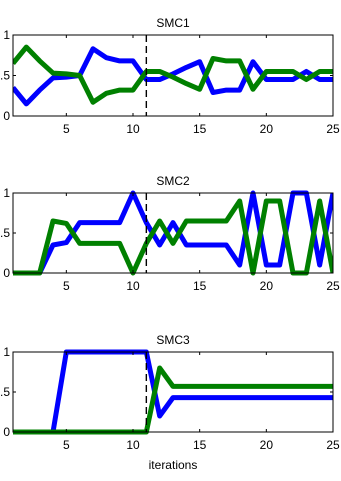  Describe the element at coordinates (173, 181) in the screenshot. I see `chart-title: SMC2` at that location.